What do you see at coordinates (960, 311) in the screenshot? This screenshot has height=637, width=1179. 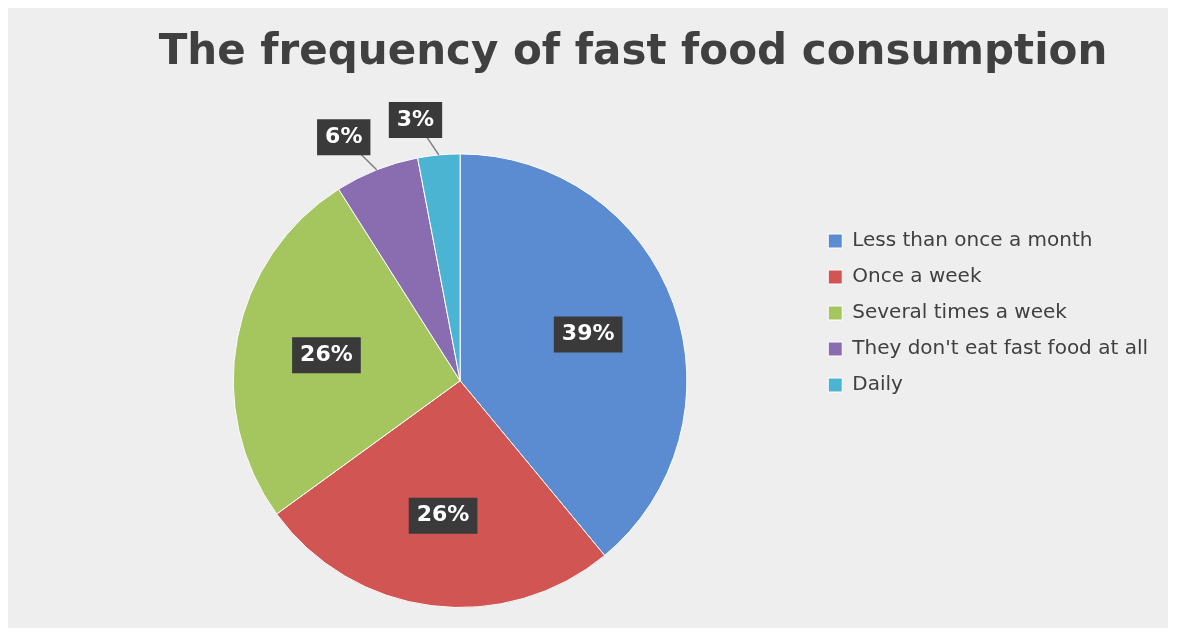 I see `legend-label: Several times a week` at bounding box center [960, 311].